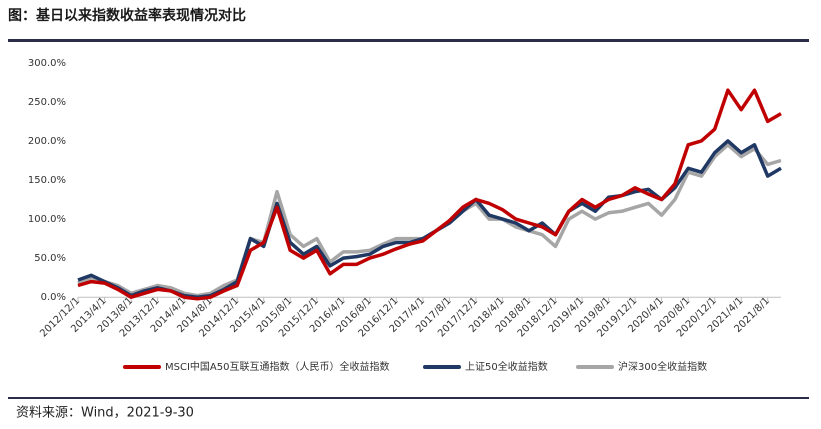  Describe the element at coordinates (53, 297) in the screenshot. I see `y-tick-label: 0.0%` at that location.